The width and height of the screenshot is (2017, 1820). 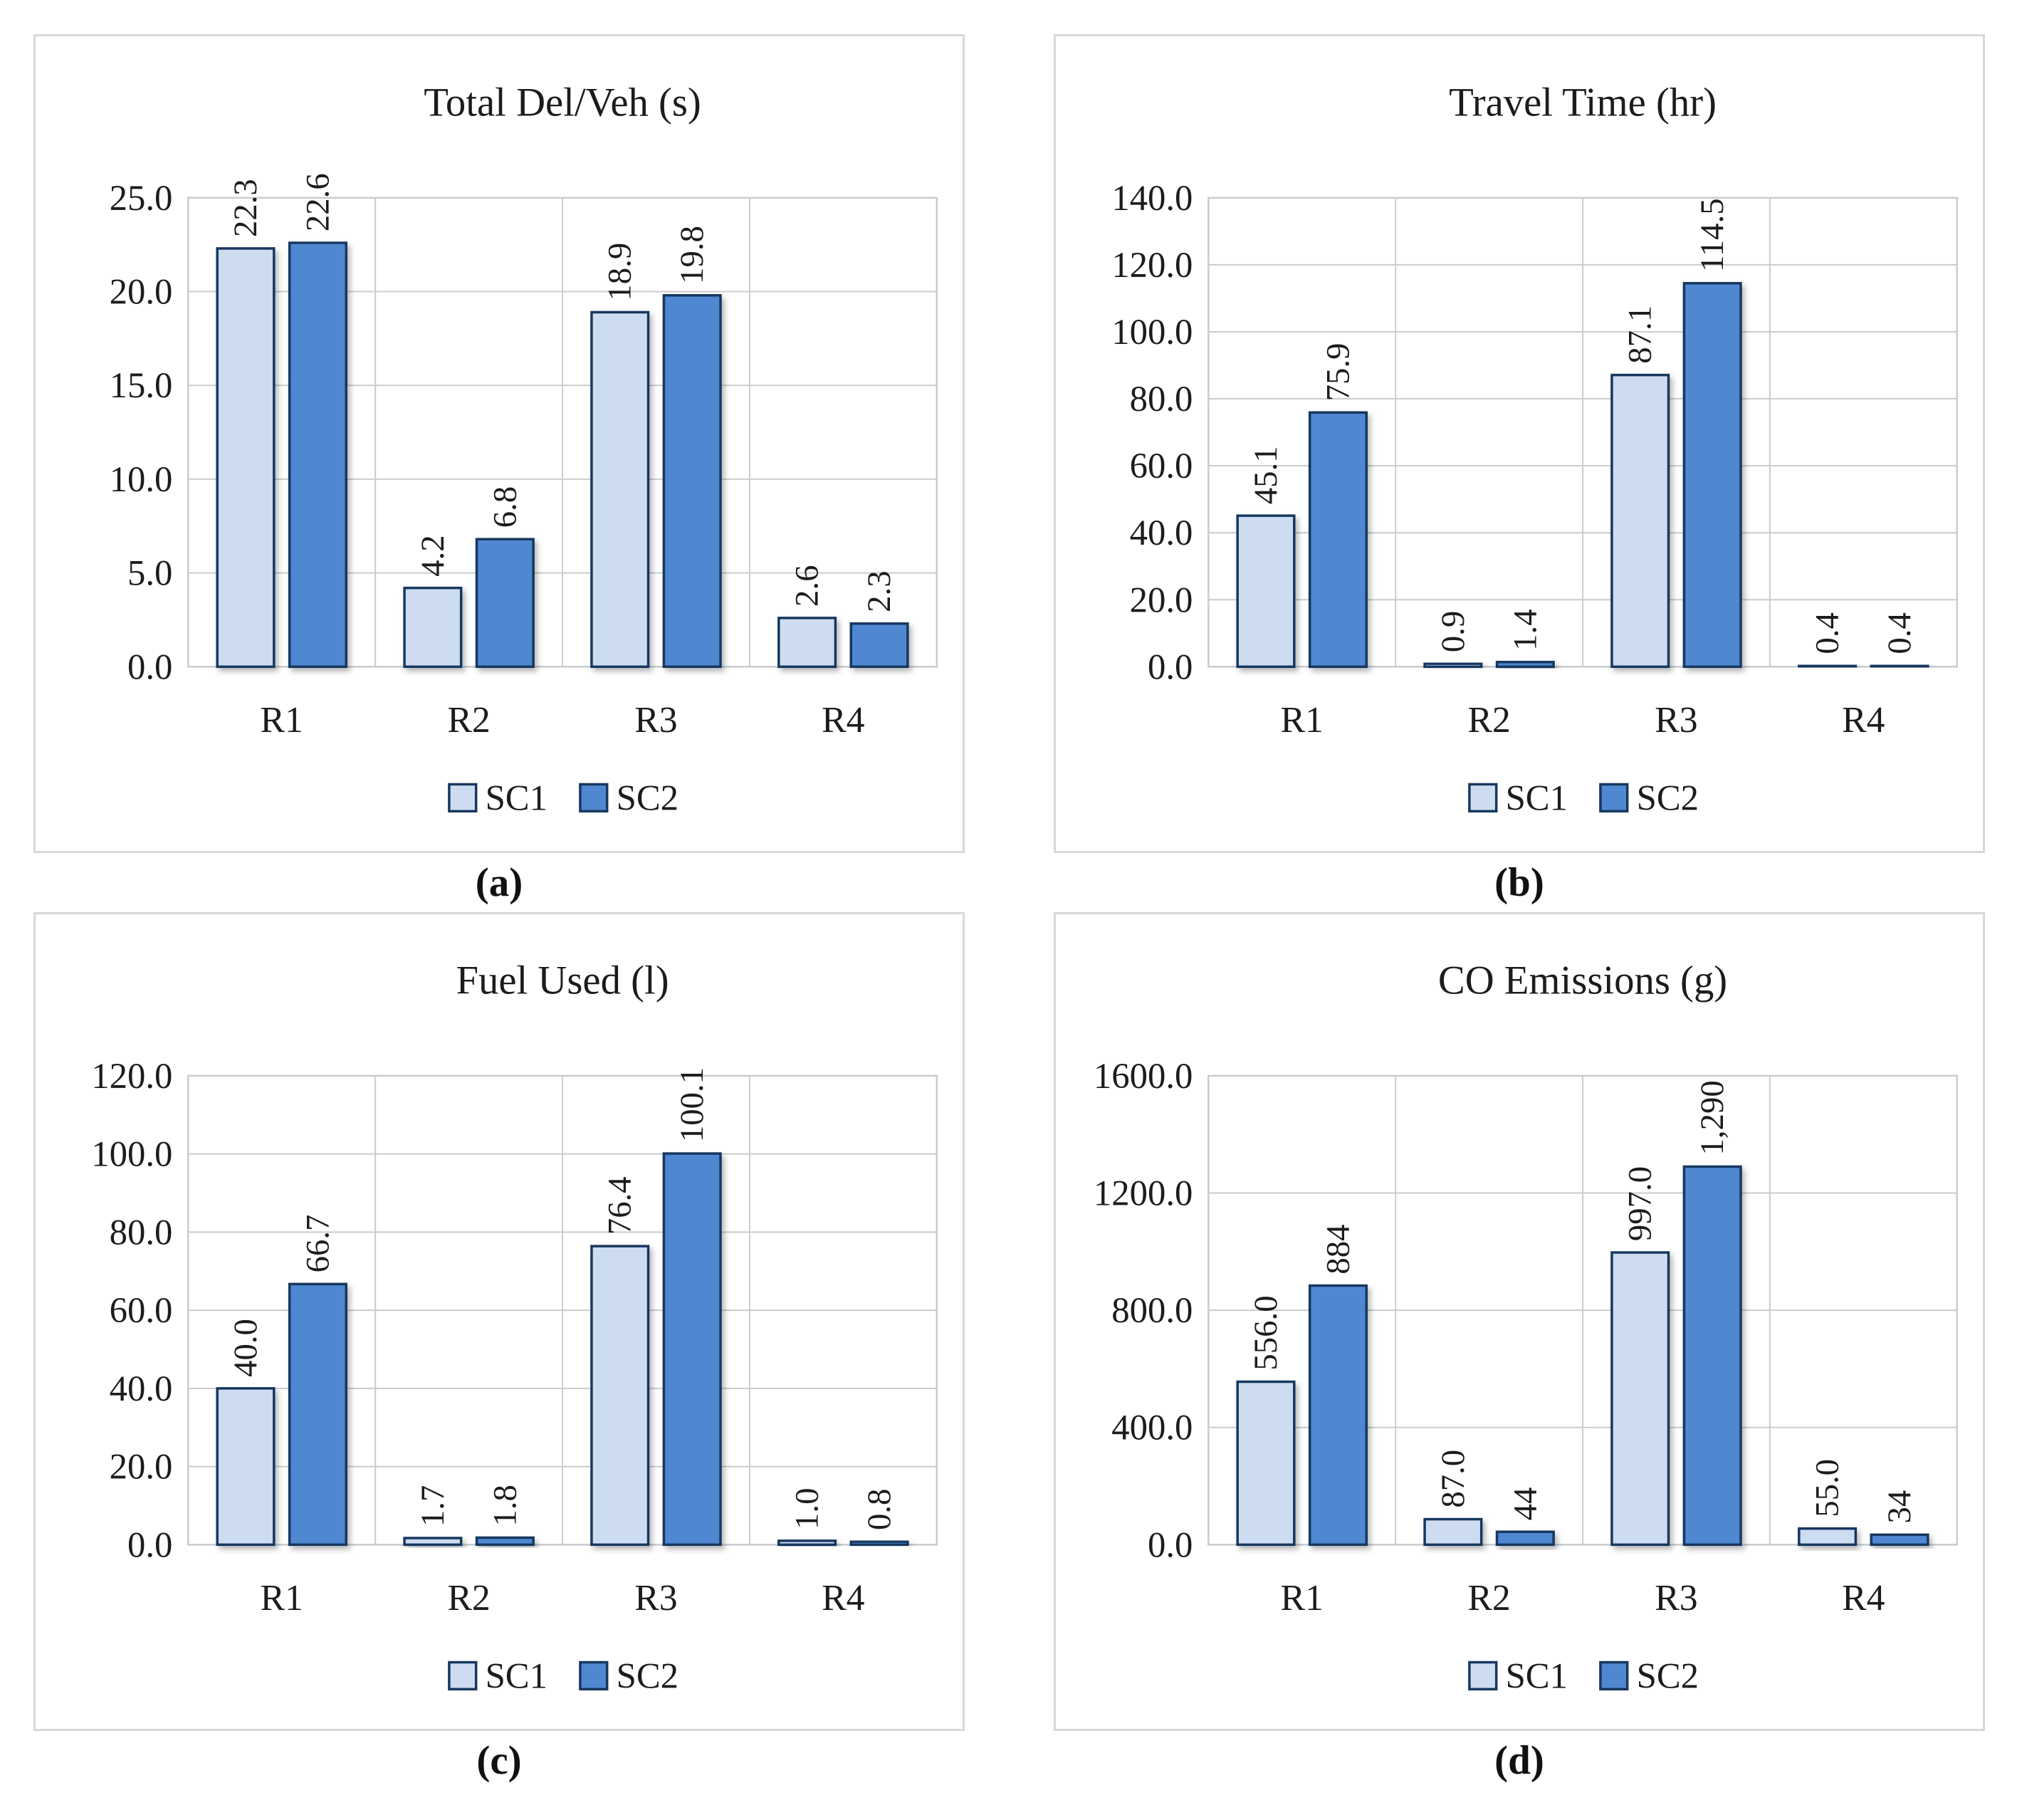 What do you see at coordinates (1152, 1428) in the screenshot?
I see `y-tick-label: 400.0` at bounding box center [1152, 1428].